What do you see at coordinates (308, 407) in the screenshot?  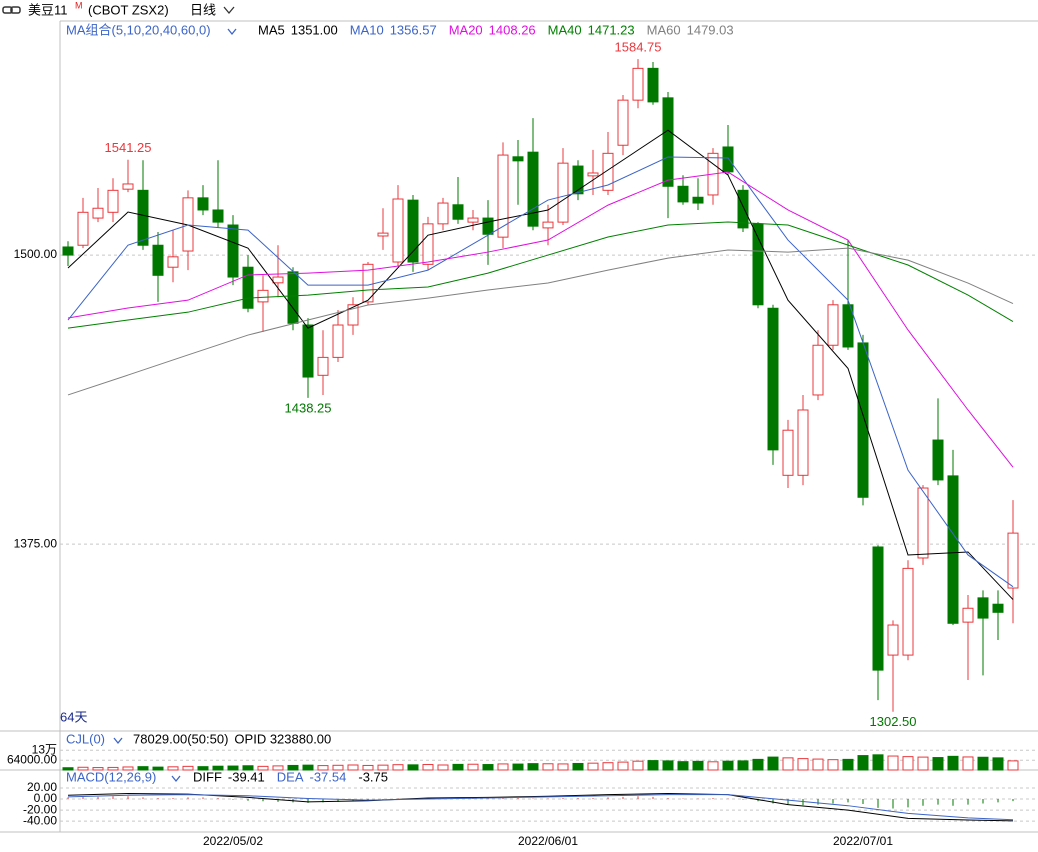 I see `extreme-label: 1438.25` at bounding box center [308, 407].